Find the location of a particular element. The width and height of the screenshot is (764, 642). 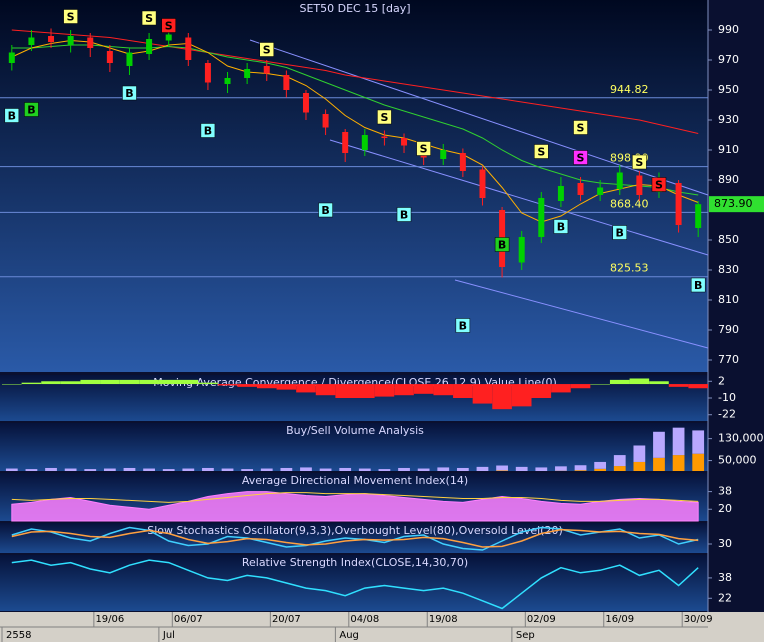

x-tick-label: 06/07 is located at coordinates (188, 619).